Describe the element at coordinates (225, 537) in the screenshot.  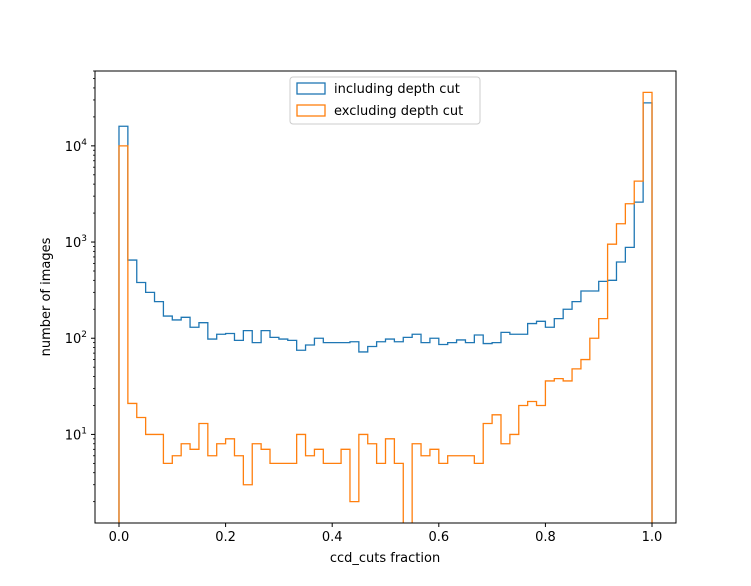
I see `x-tick-label: 0.2` at that location.